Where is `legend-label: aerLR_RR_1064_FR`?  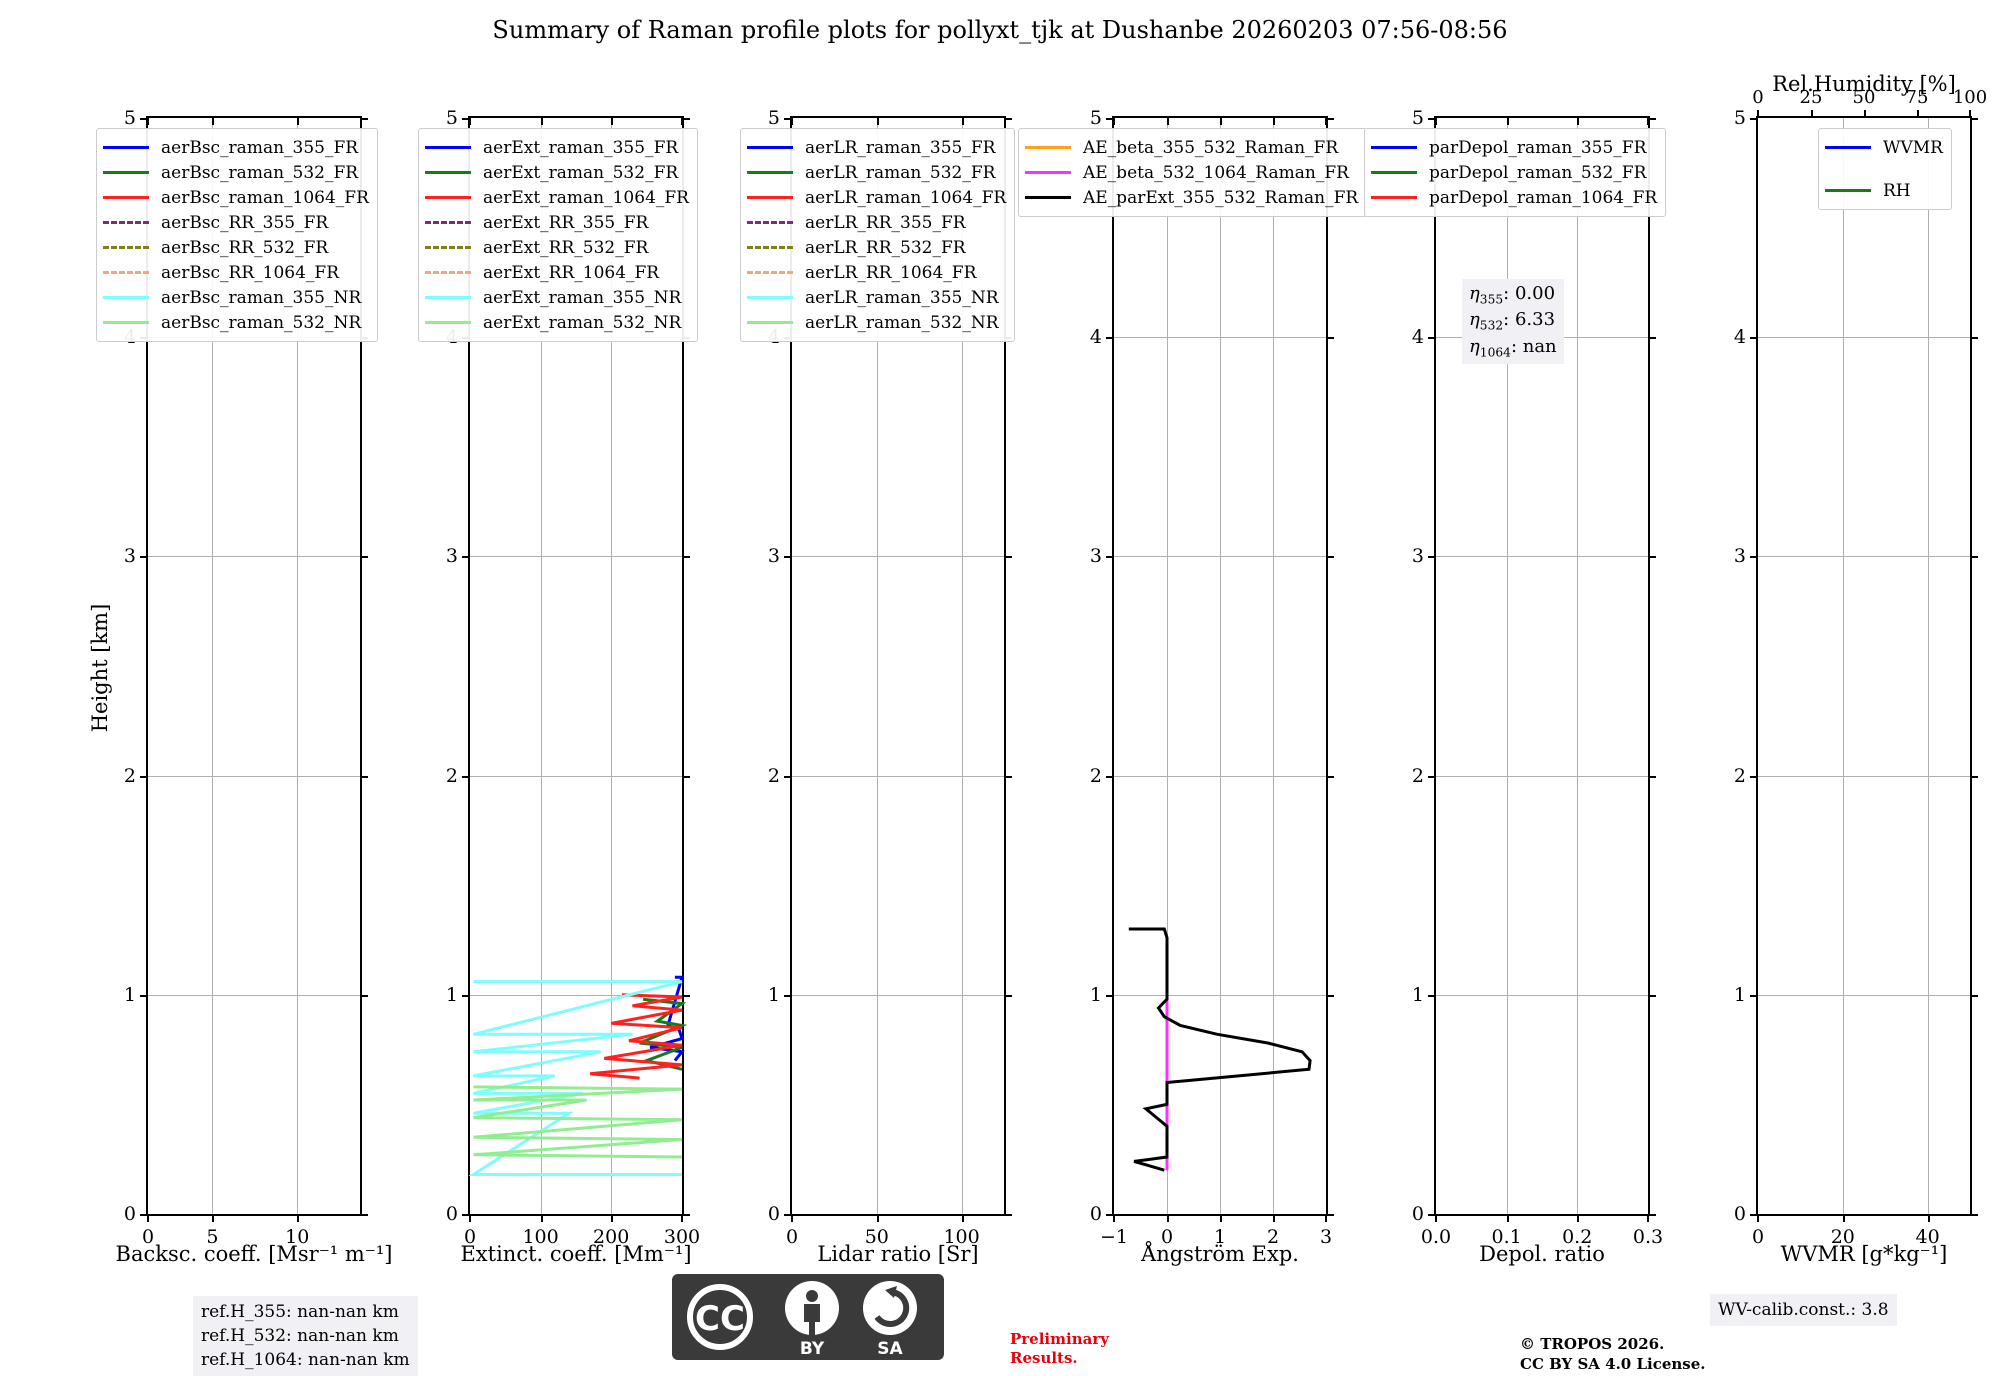
legend-label: aerLR_RR_1064_FR is located at coordinates (891, 272).